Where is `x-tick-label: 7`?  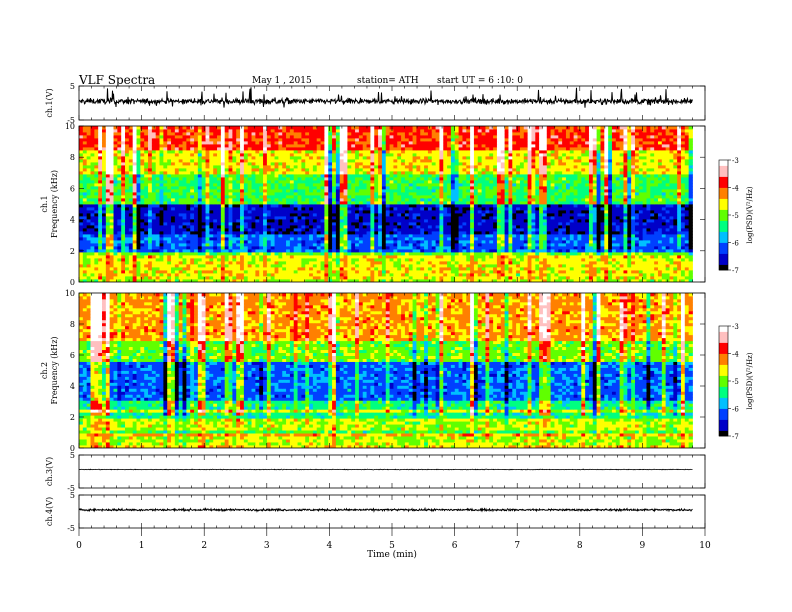 x-tick-label: 7 is located at coordinates (517, 546).